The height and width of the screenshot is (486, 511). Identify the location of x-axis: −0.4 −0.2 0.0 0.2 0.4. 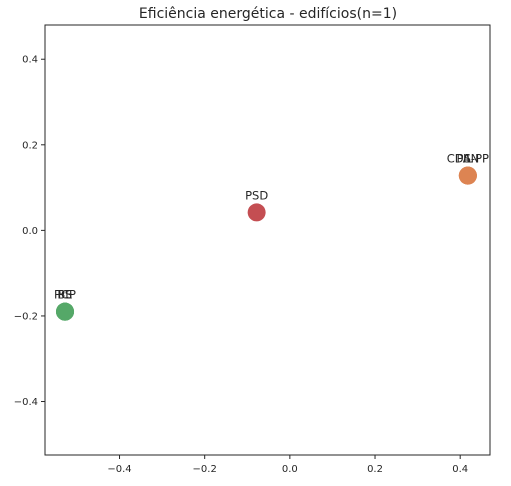
(287, 465).